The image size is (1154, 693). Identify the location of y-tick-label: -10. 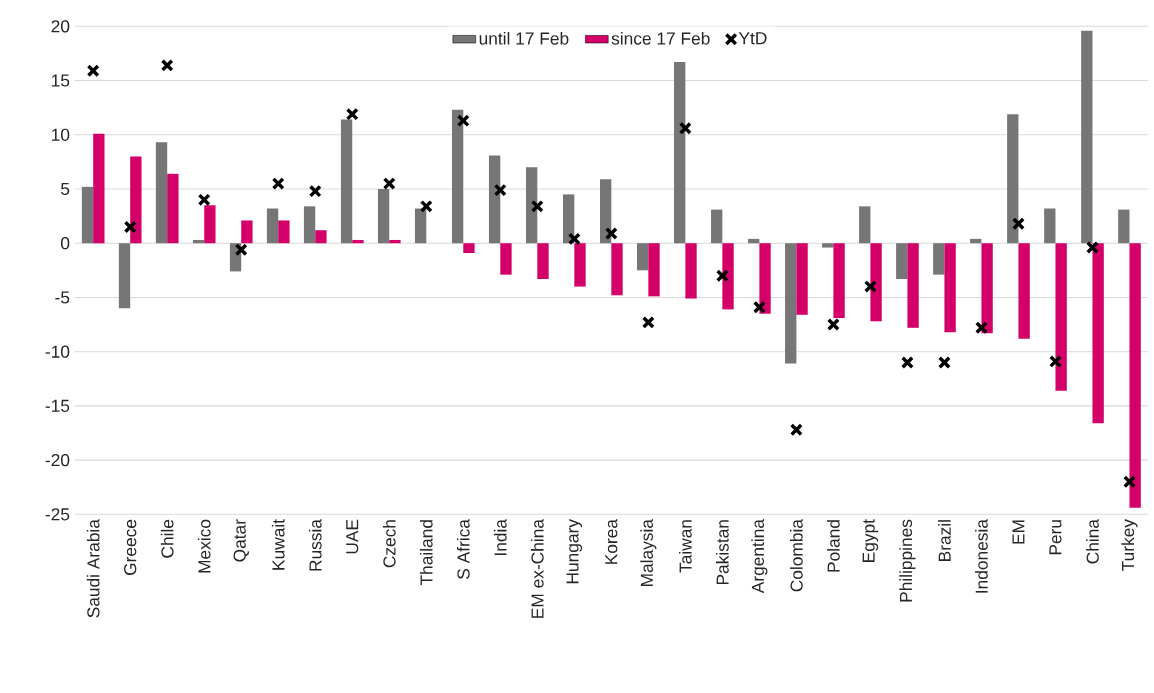
(57, 351).